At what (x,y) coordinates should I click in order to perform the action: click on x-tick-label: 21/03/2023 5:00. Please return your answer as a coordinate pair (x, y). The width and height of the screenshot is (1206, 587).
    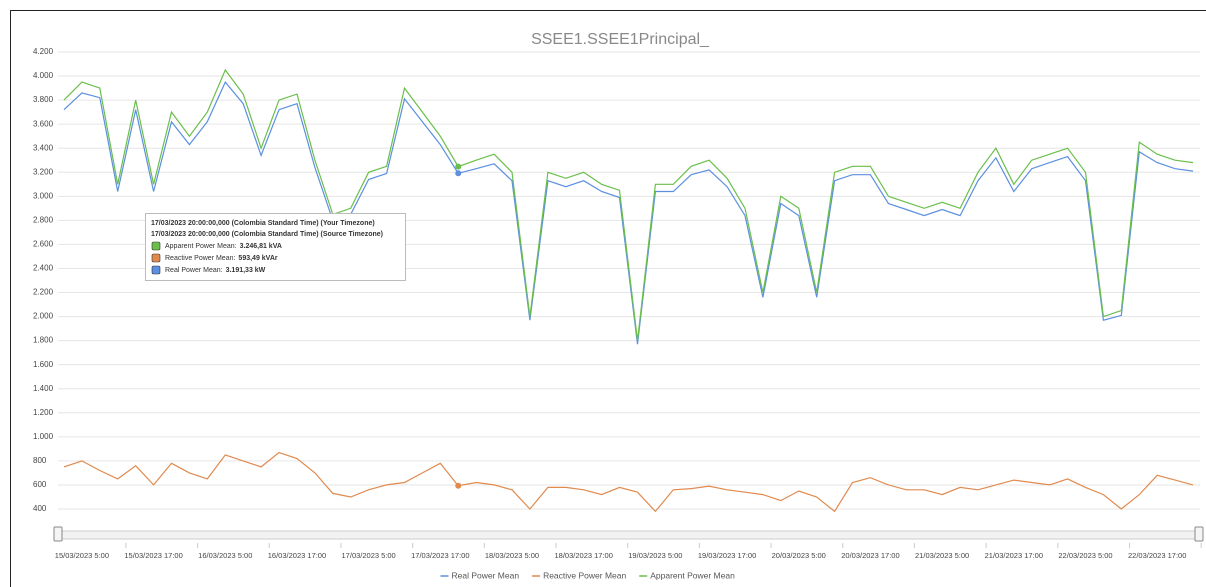
    Looking at the image, I should click on (942, 555).